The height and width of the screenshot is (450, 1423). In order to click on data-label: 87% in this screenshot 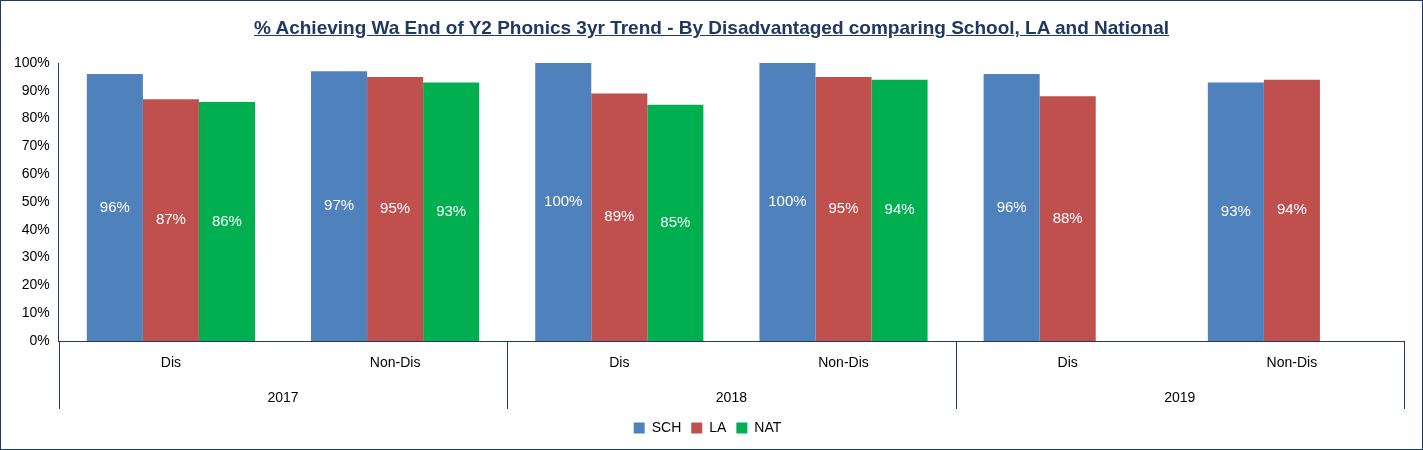, I will do `click(170, 219)`.